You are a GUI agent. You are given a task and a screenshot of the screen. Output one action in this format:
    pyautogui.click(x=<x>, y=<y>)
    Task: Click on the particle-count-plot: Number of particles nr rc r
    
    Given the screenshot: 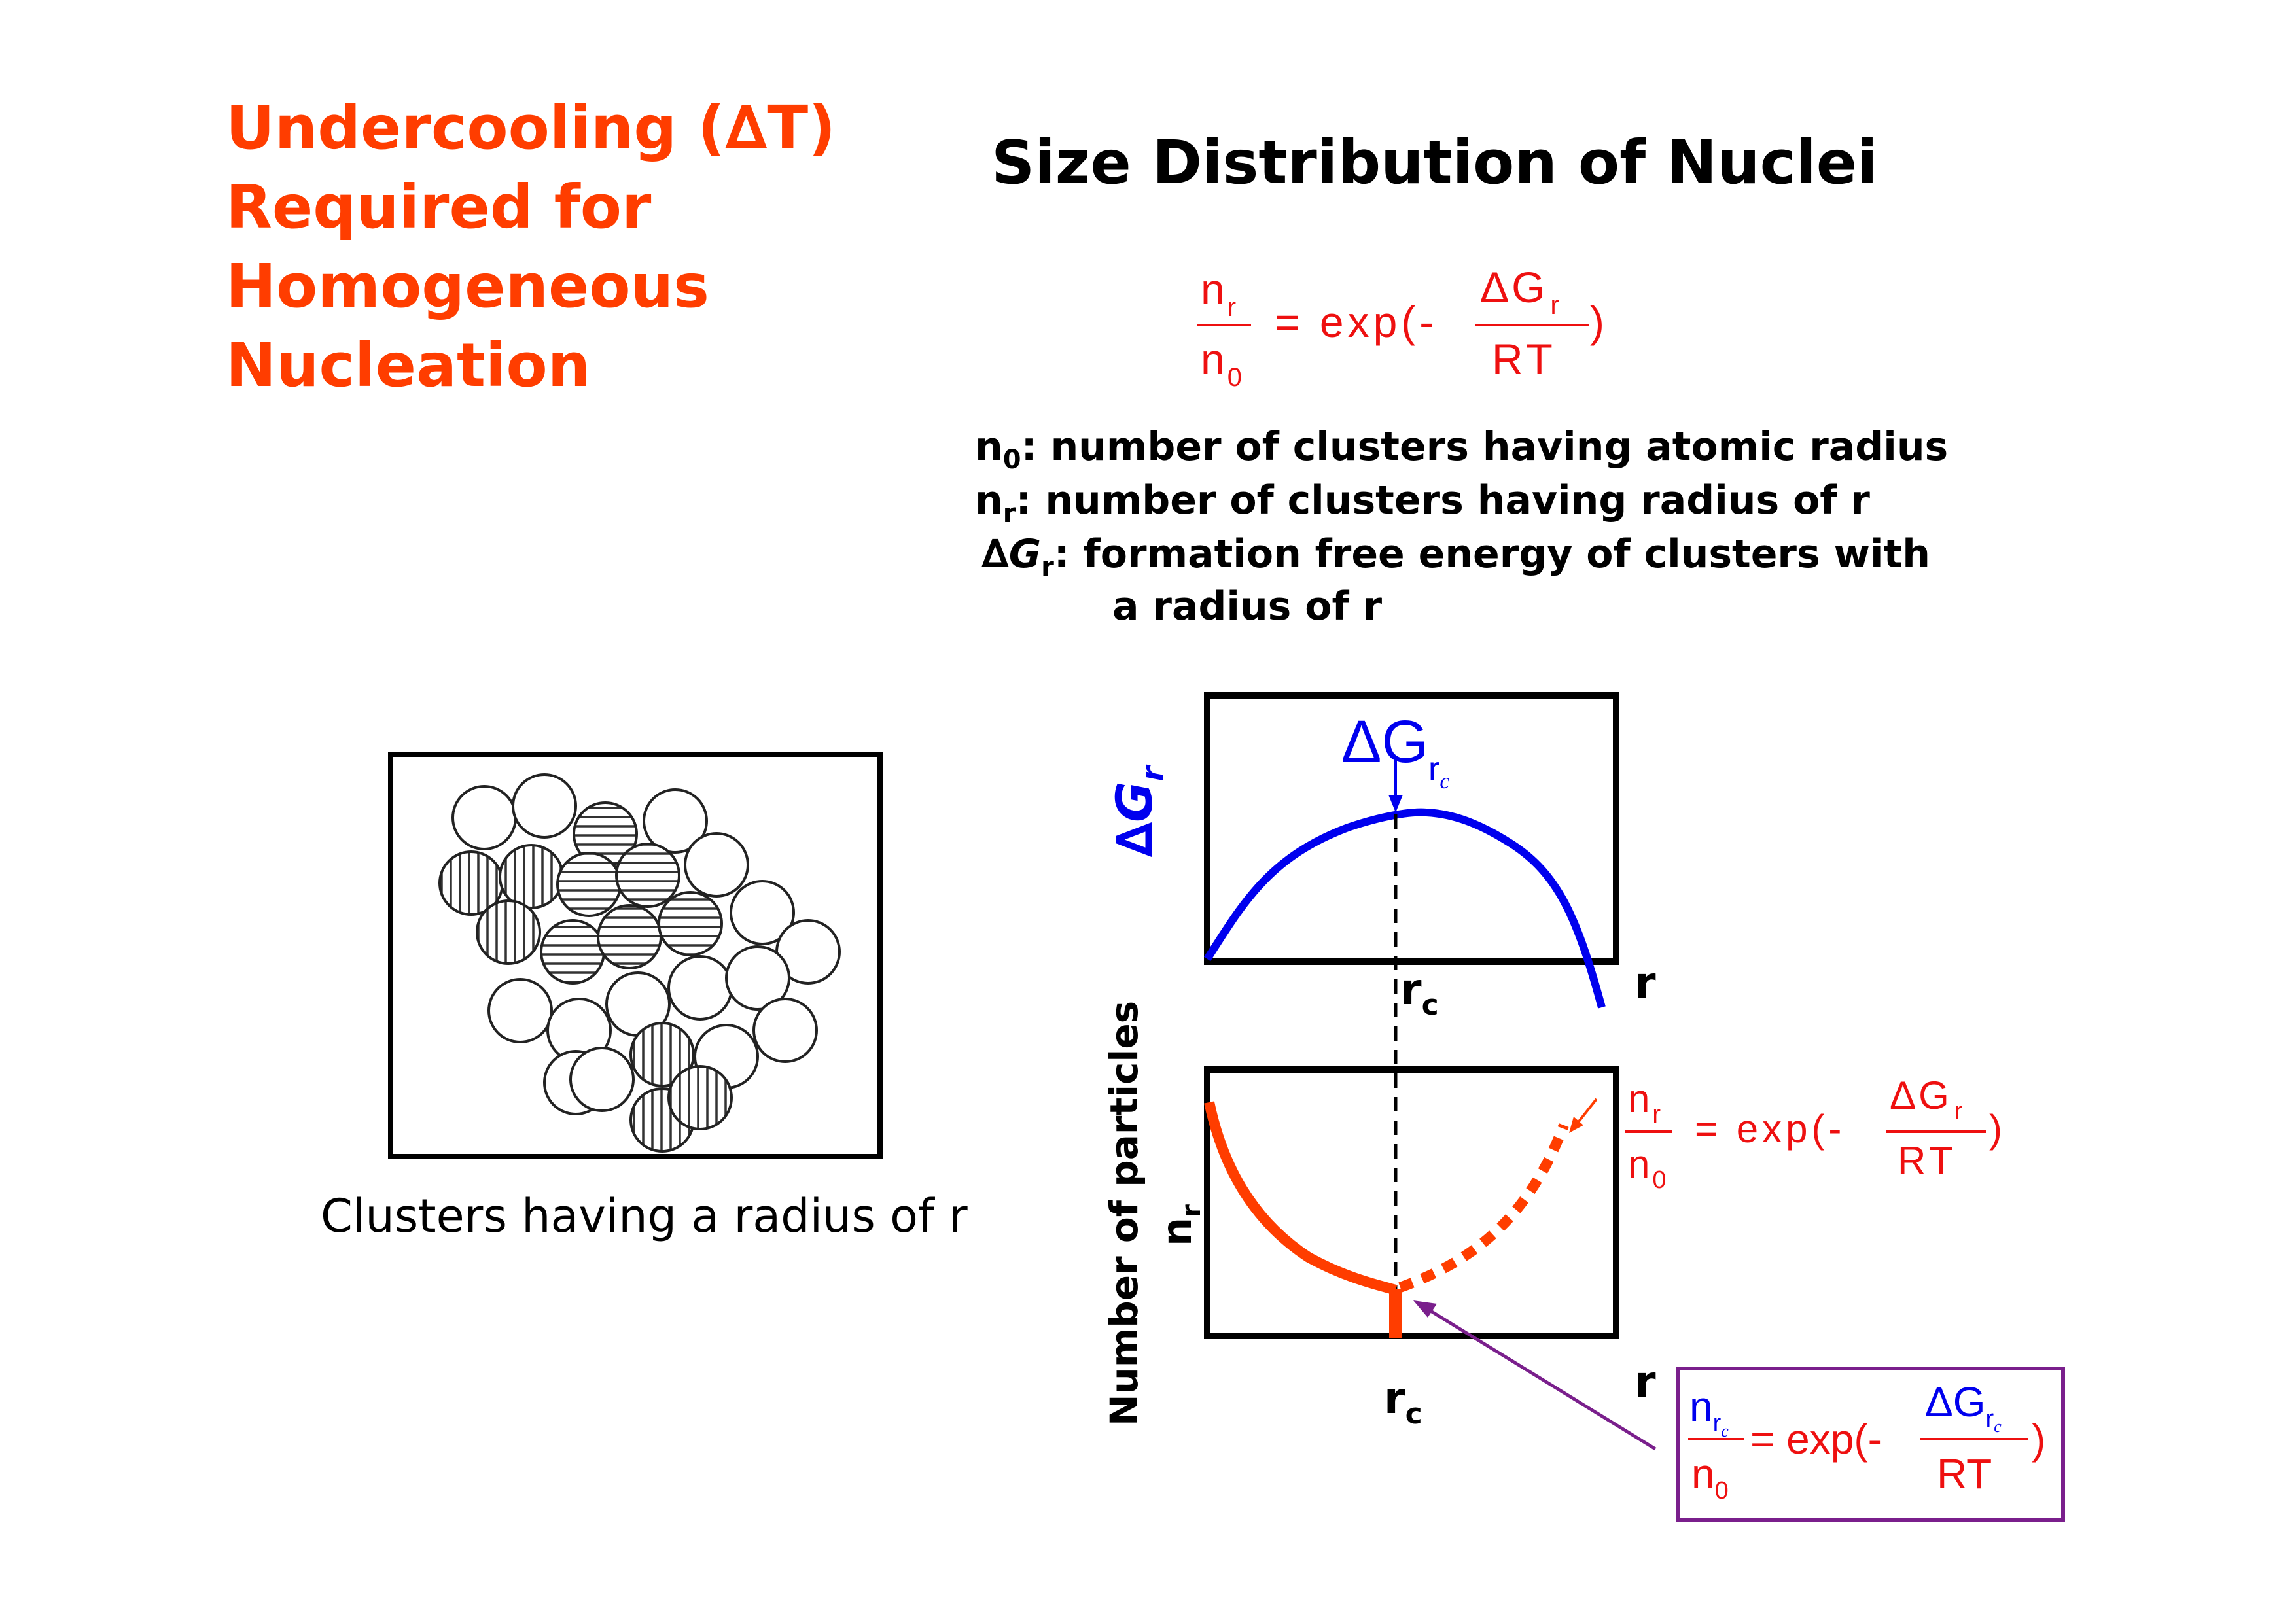 What is the action you would take?
    pyautogui.click(x=1379, y=1216)
    